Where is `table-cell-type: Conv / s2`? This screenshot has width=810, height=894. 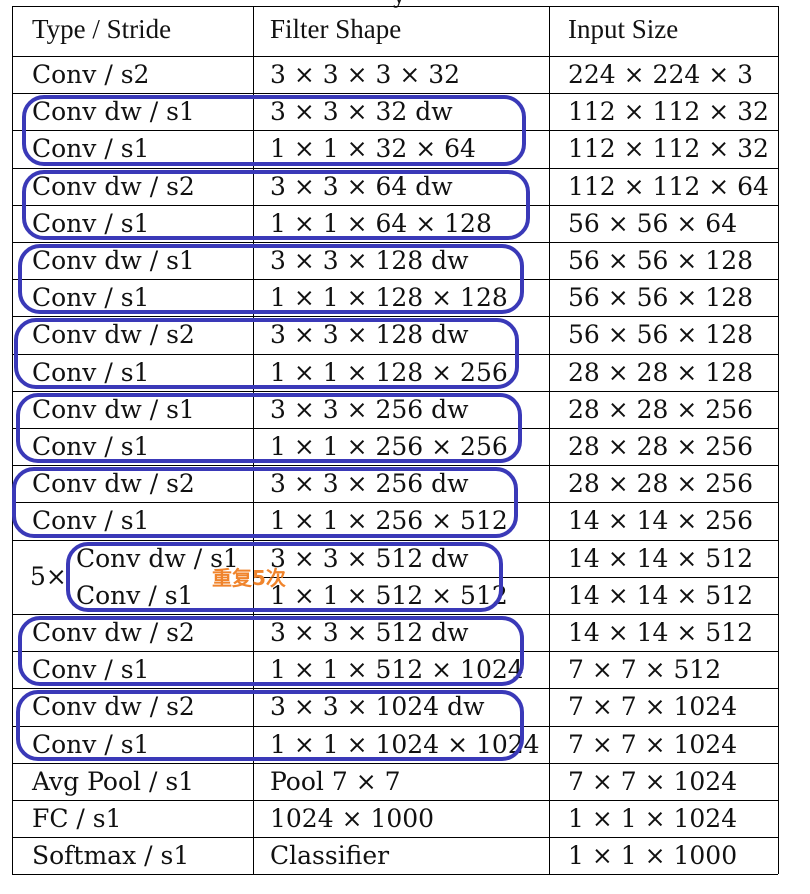
table-cell-type: Conv / s2 is located at coordinates (91, 74).